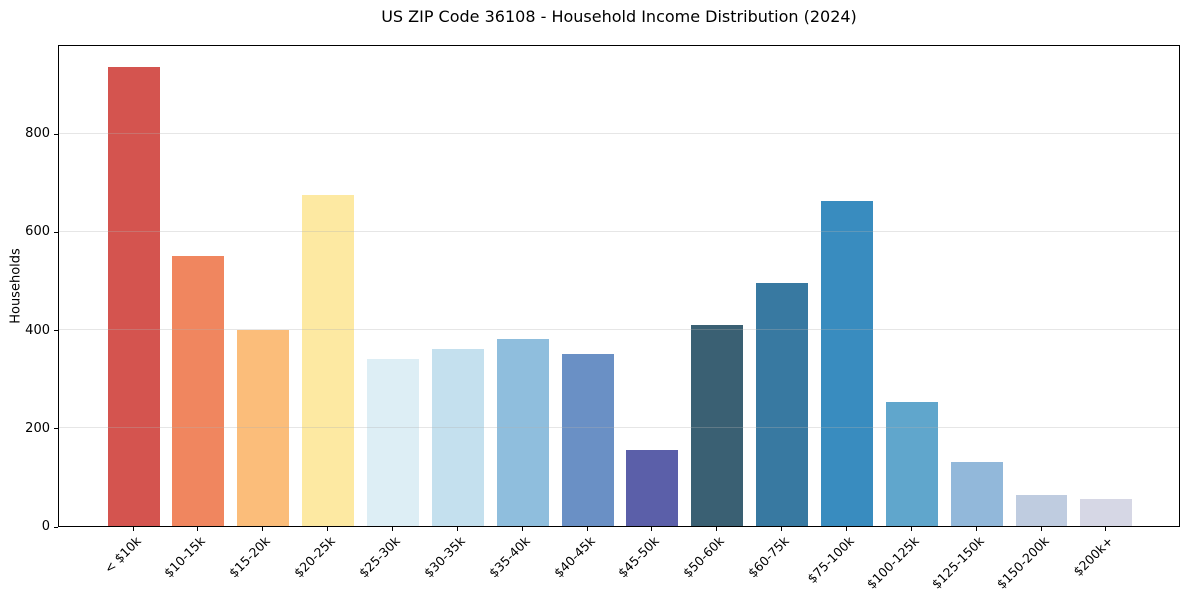  Describe the element at coordinates (37, 232) in the screenshot. I see `y-tick-label: 600` at that location.